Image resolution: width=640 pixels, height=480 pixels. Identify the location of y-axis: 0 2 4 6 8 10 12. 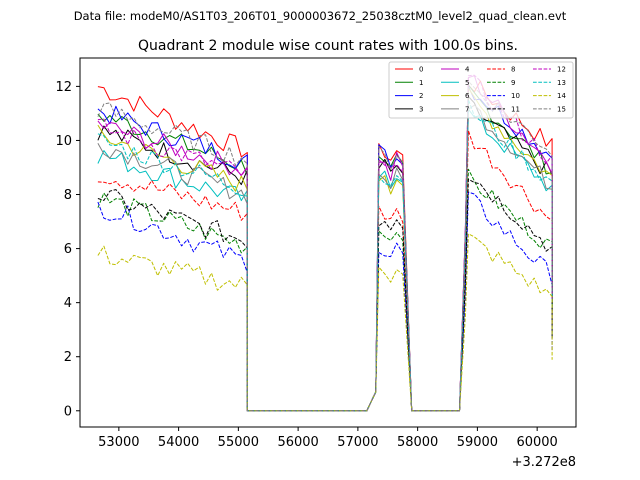
(67, 249).